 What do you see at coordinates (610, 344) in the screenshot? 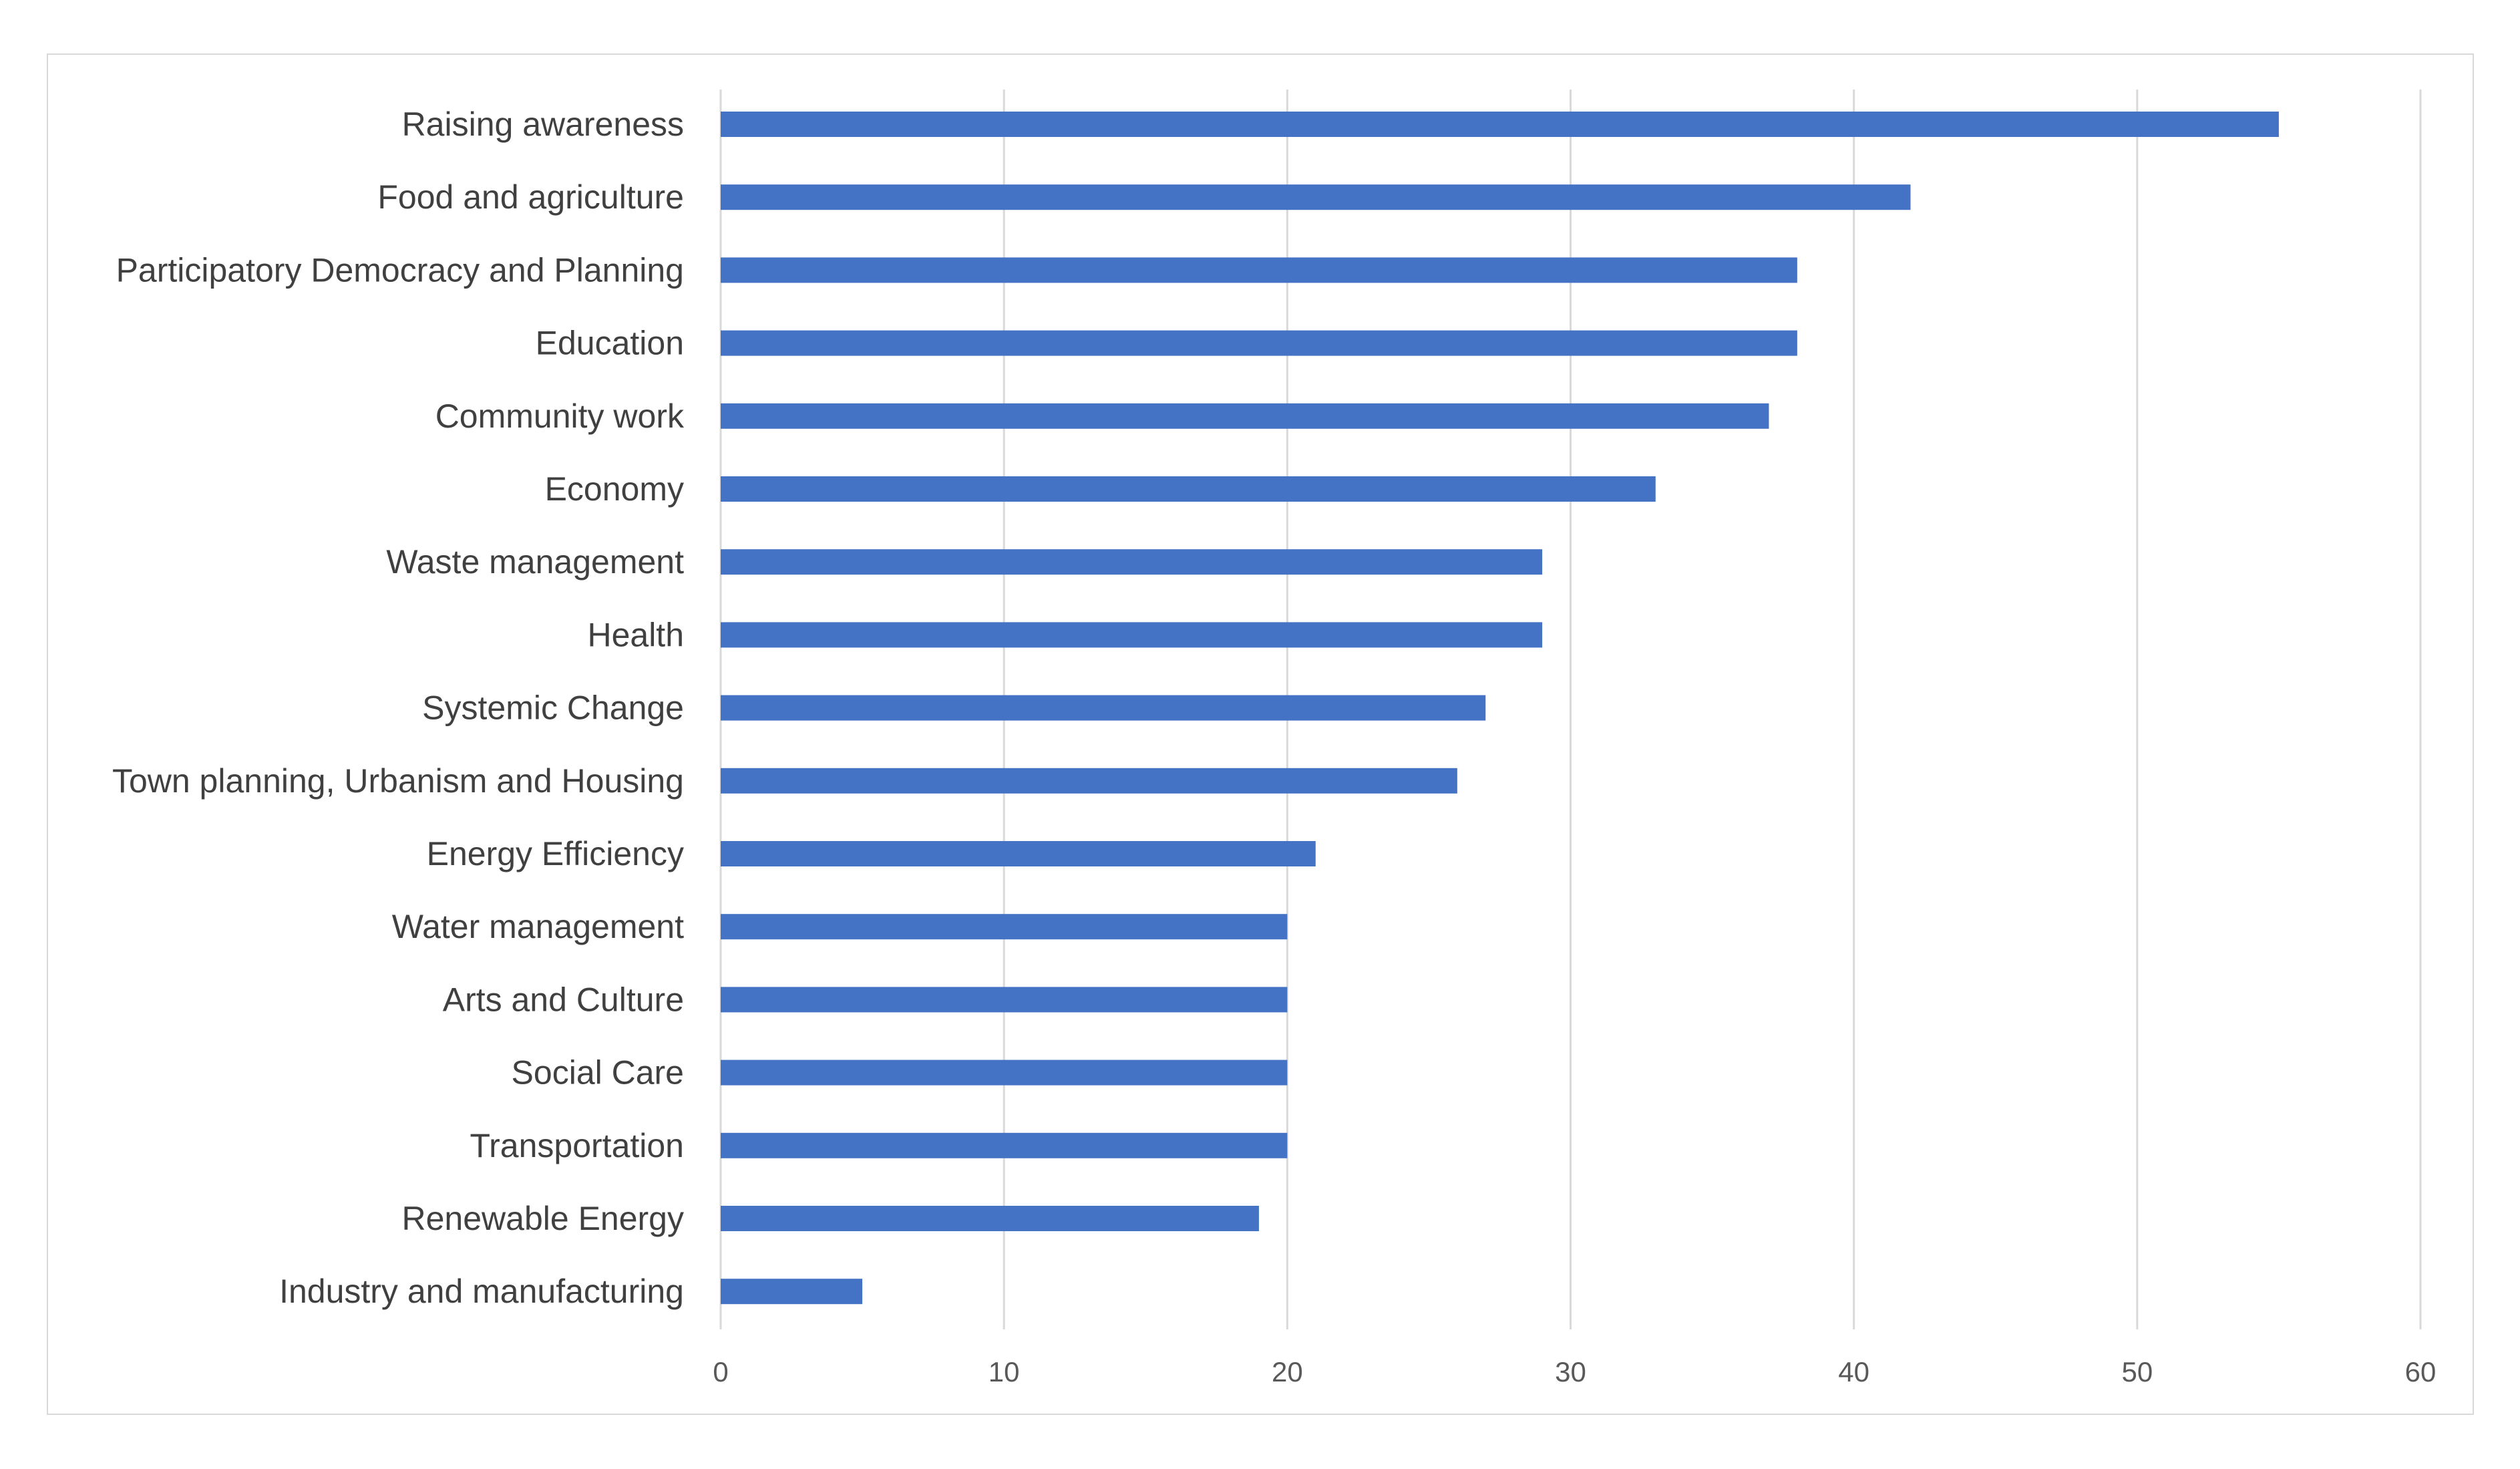
I see `category-label: Education` at bounding box center [610, 344].